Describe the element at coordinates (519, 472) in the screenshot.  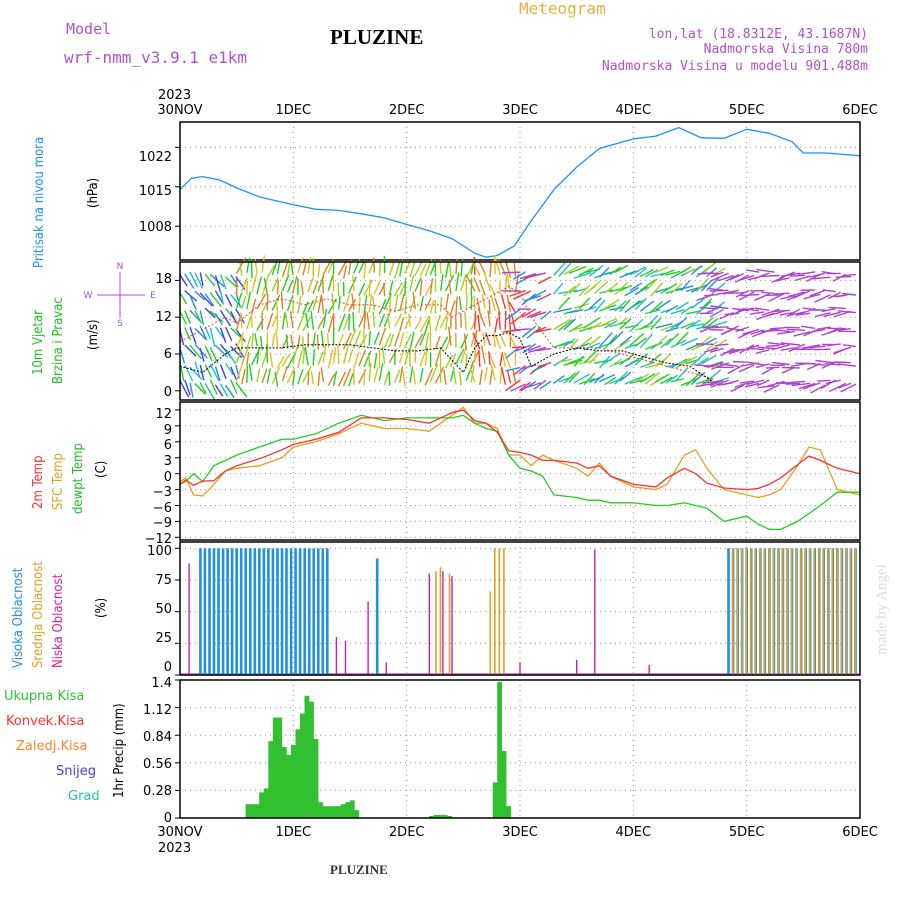
I see `dewpt-temp-line` at that location.